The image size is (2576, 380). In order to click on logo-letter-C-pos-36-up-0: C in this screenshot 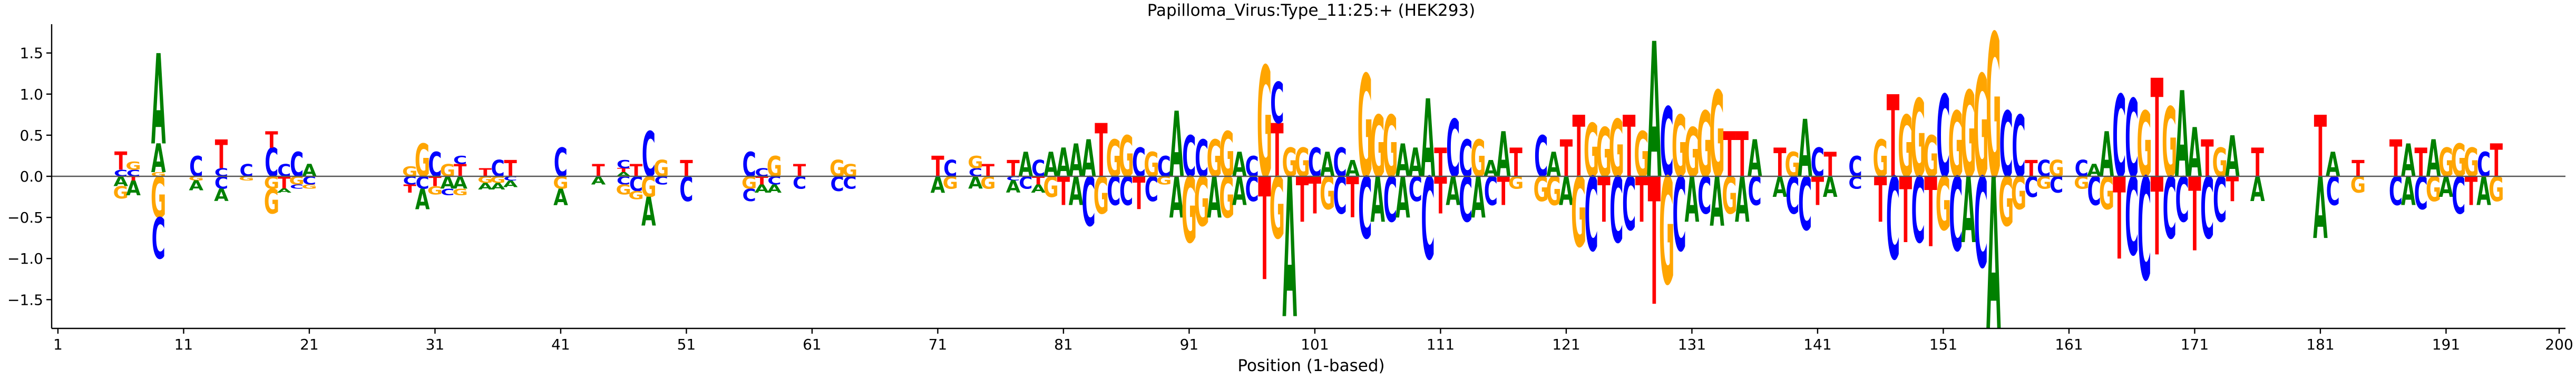, I will do `click(498, 169)`.